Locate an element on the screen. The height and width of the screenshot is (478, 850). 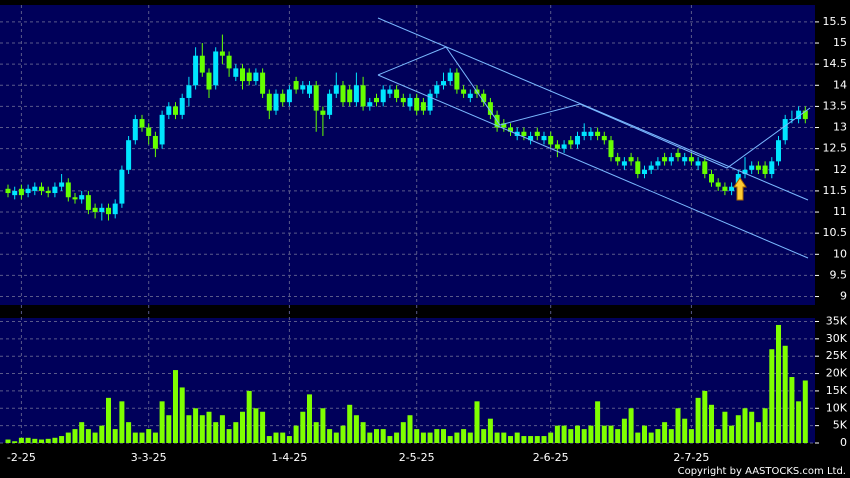
trendline is located at coordinates (594, 107).